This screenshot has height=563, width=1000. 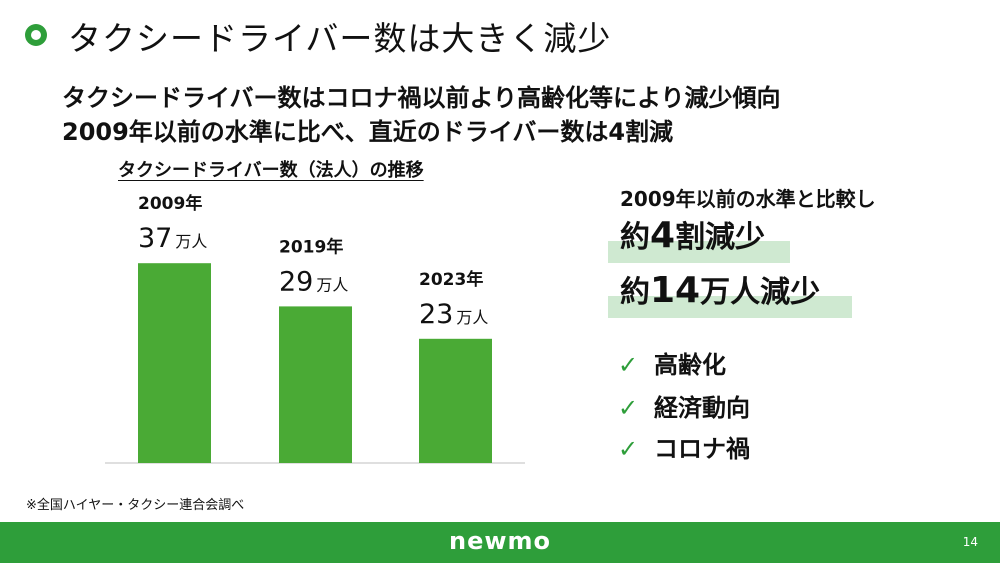 I want to click on title-bullet-icon, so click(x=36, y=35).